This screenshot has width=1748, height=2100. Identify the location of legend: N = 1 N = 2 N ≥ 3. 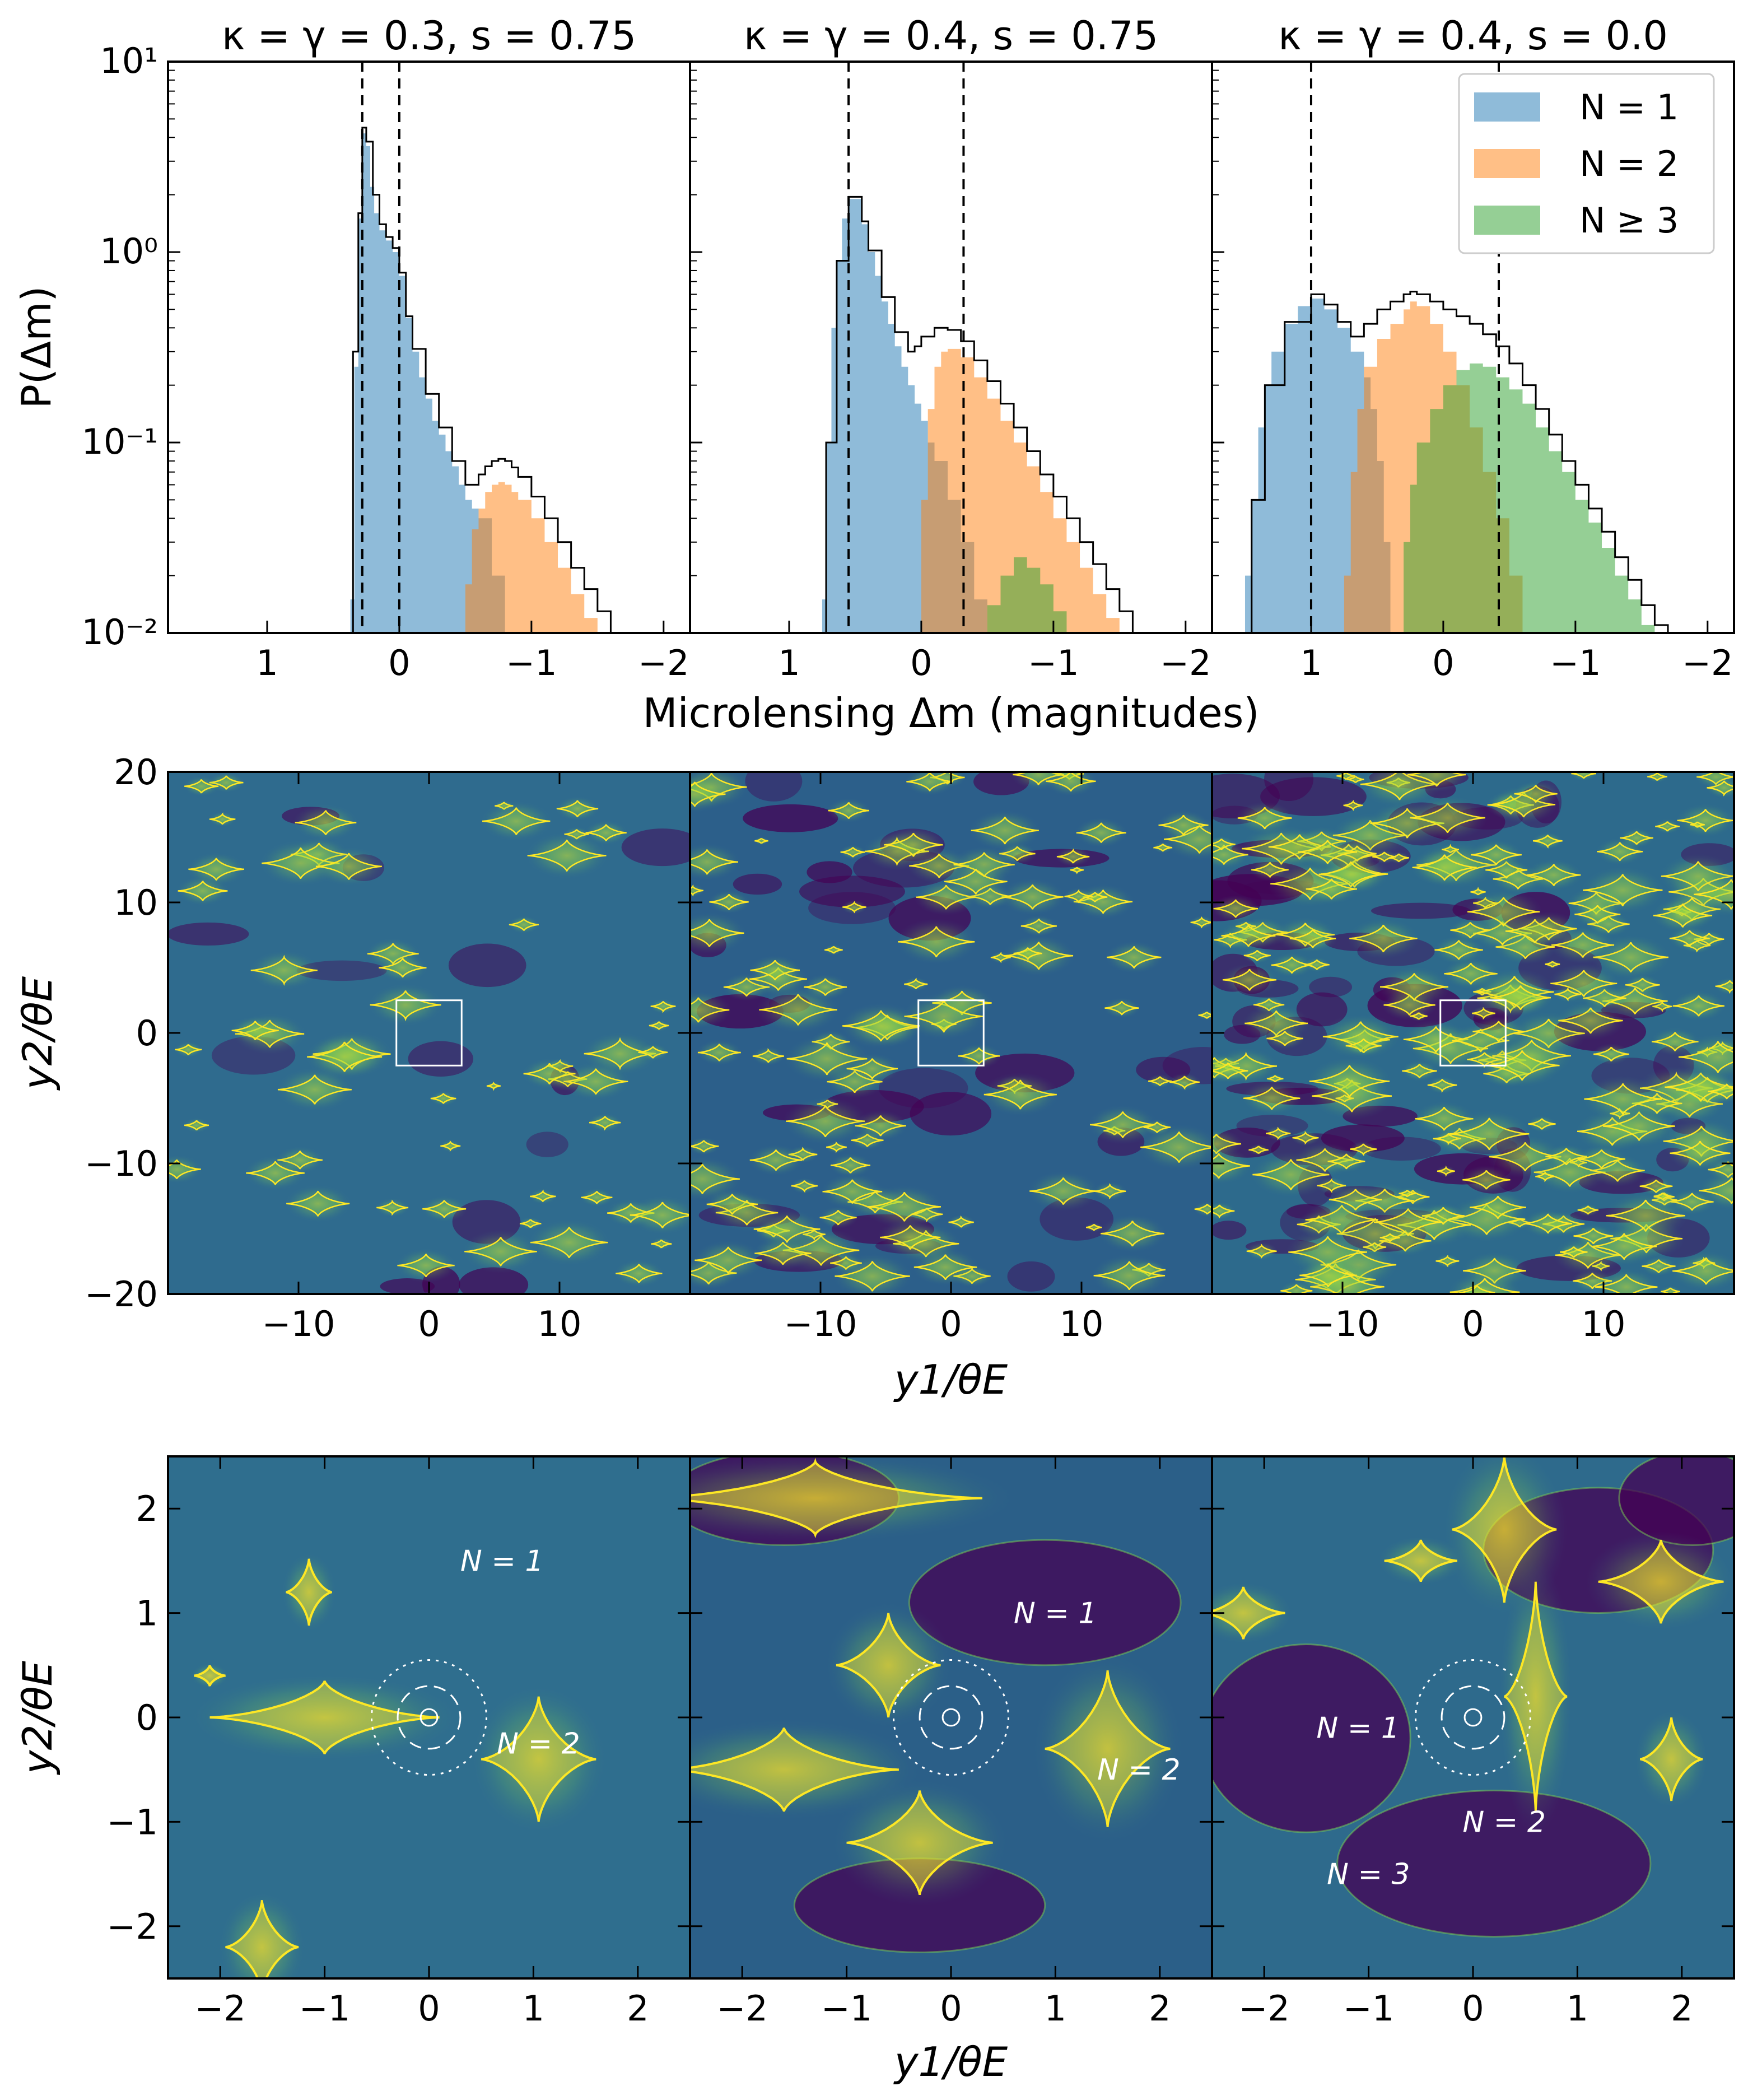
(1587, 163).